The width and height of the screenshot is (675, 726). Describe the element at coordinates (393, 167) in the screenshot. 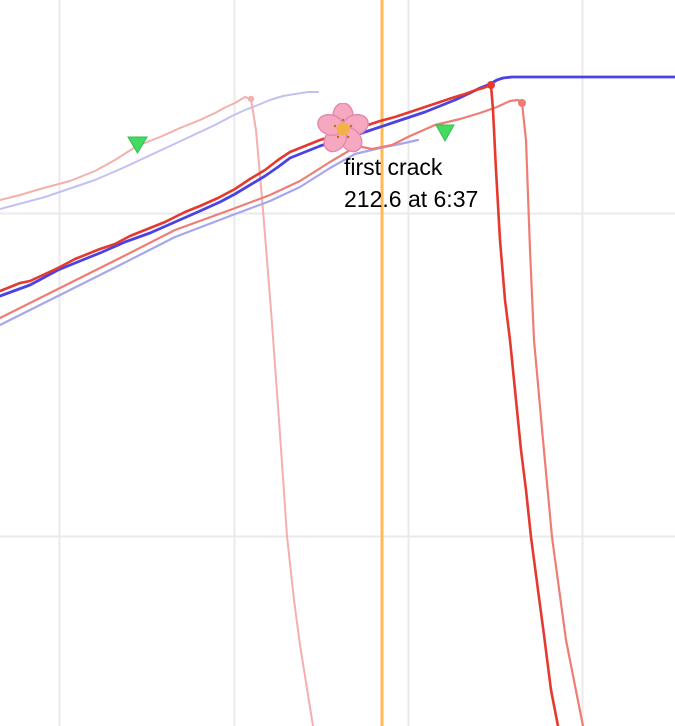

I see `first-crack-label: first crack` at that location.